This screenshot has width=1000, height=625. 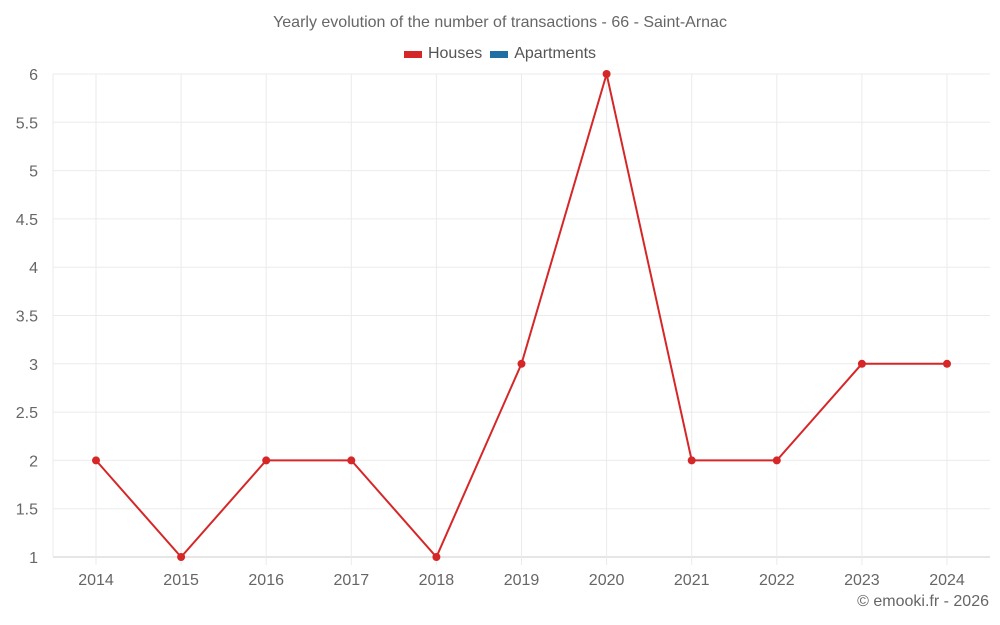 What do you see at coordinates (27, 123) in the screenshot?
I see `y-tick-label: 5.5` at bounding box center [27, 123].